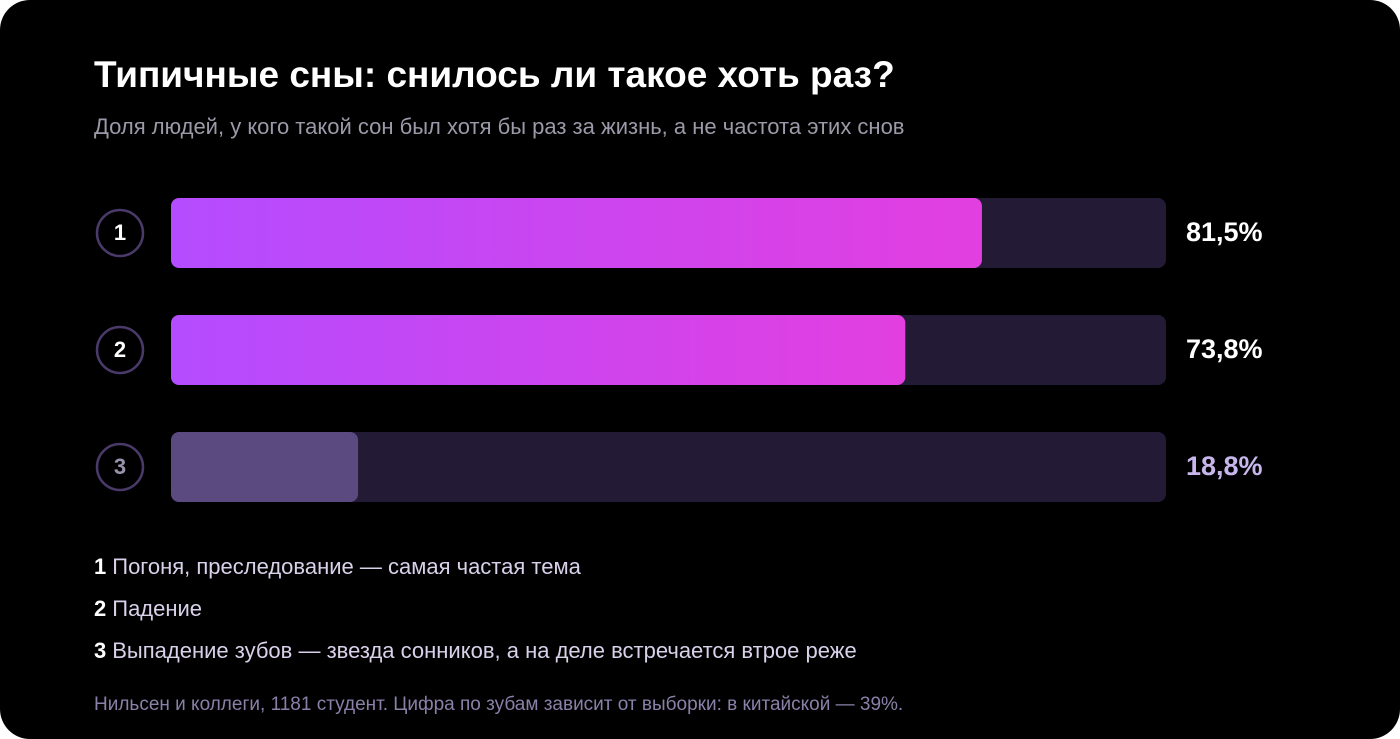 Image resolution: width=1400 pixels, height=739 pixels. Describe the element at coordinates (668, 467) in the screenshot. I see `bar-track` at that location.